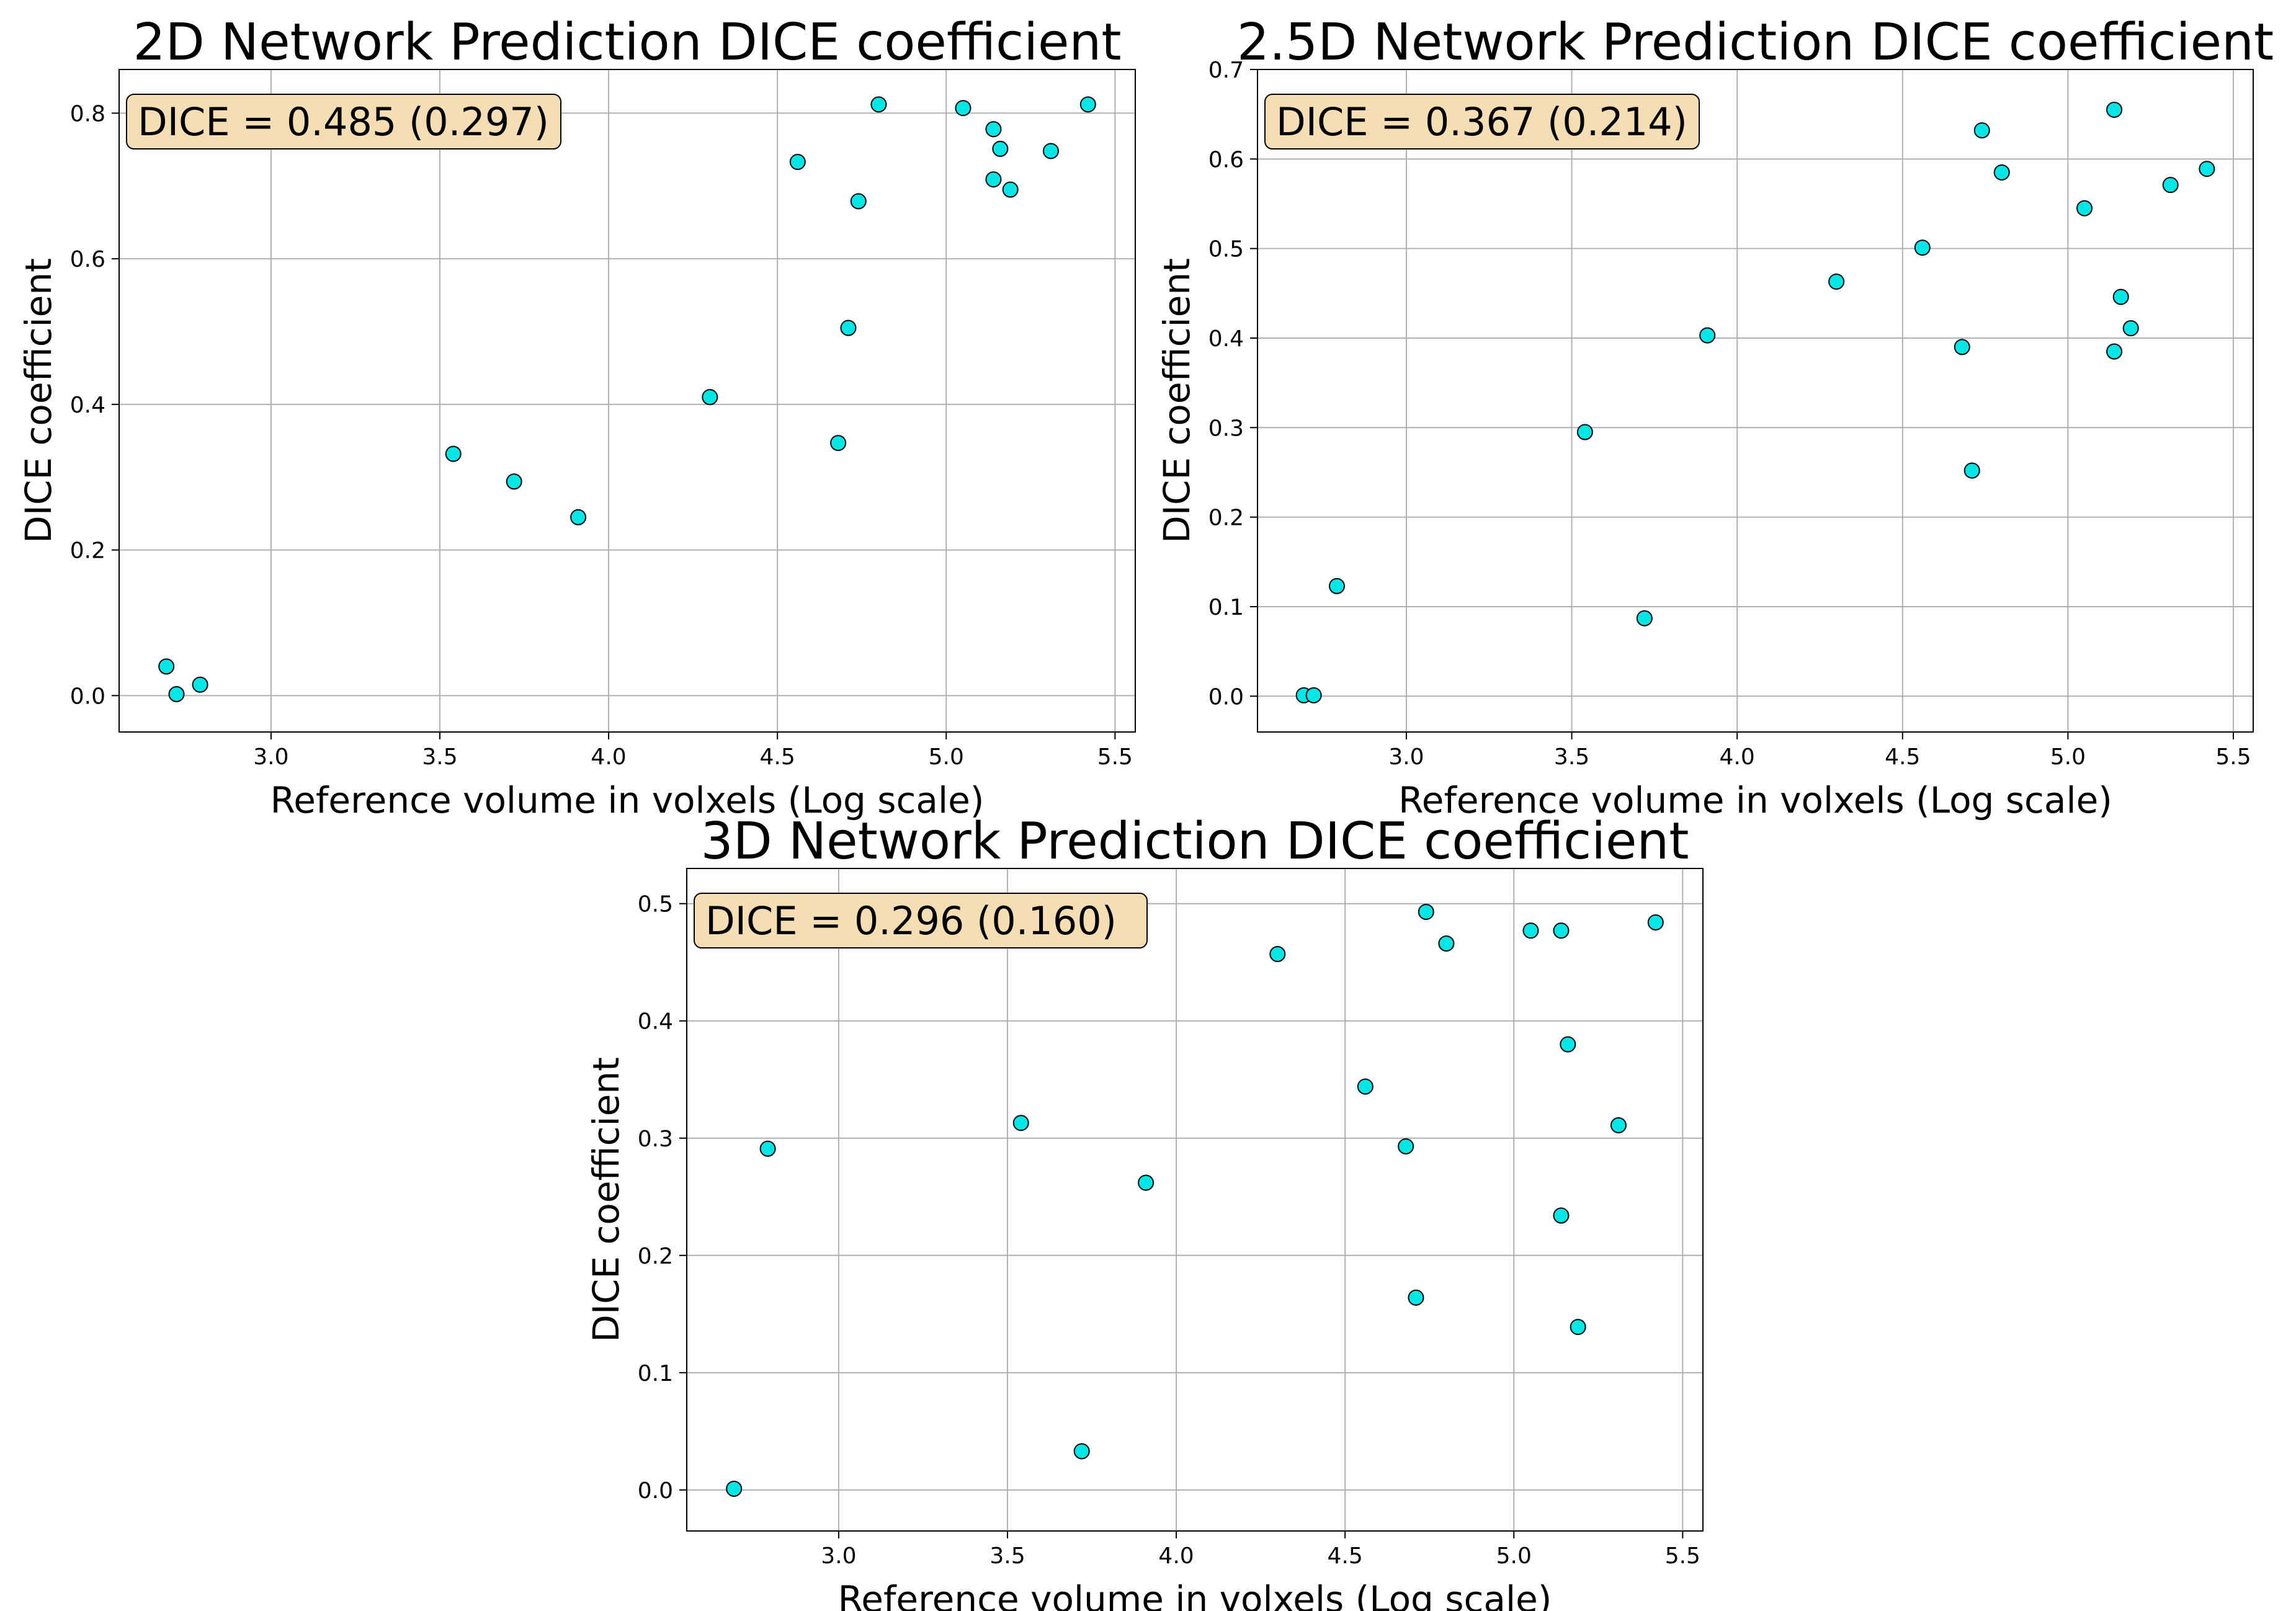 The height and width of the screenshot is (1611, 2296). I want to click on chart-title: 2D Network Prediction DICE coefficient, so click(627, 42).